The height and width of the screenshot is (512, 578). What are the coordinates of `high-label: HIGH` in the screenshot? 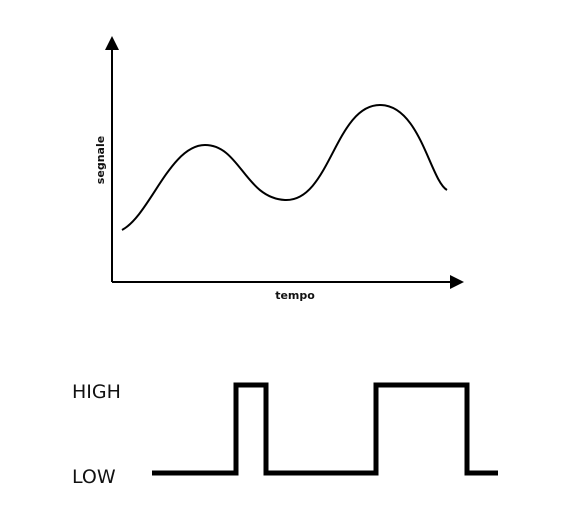 It's located at (96, 392).